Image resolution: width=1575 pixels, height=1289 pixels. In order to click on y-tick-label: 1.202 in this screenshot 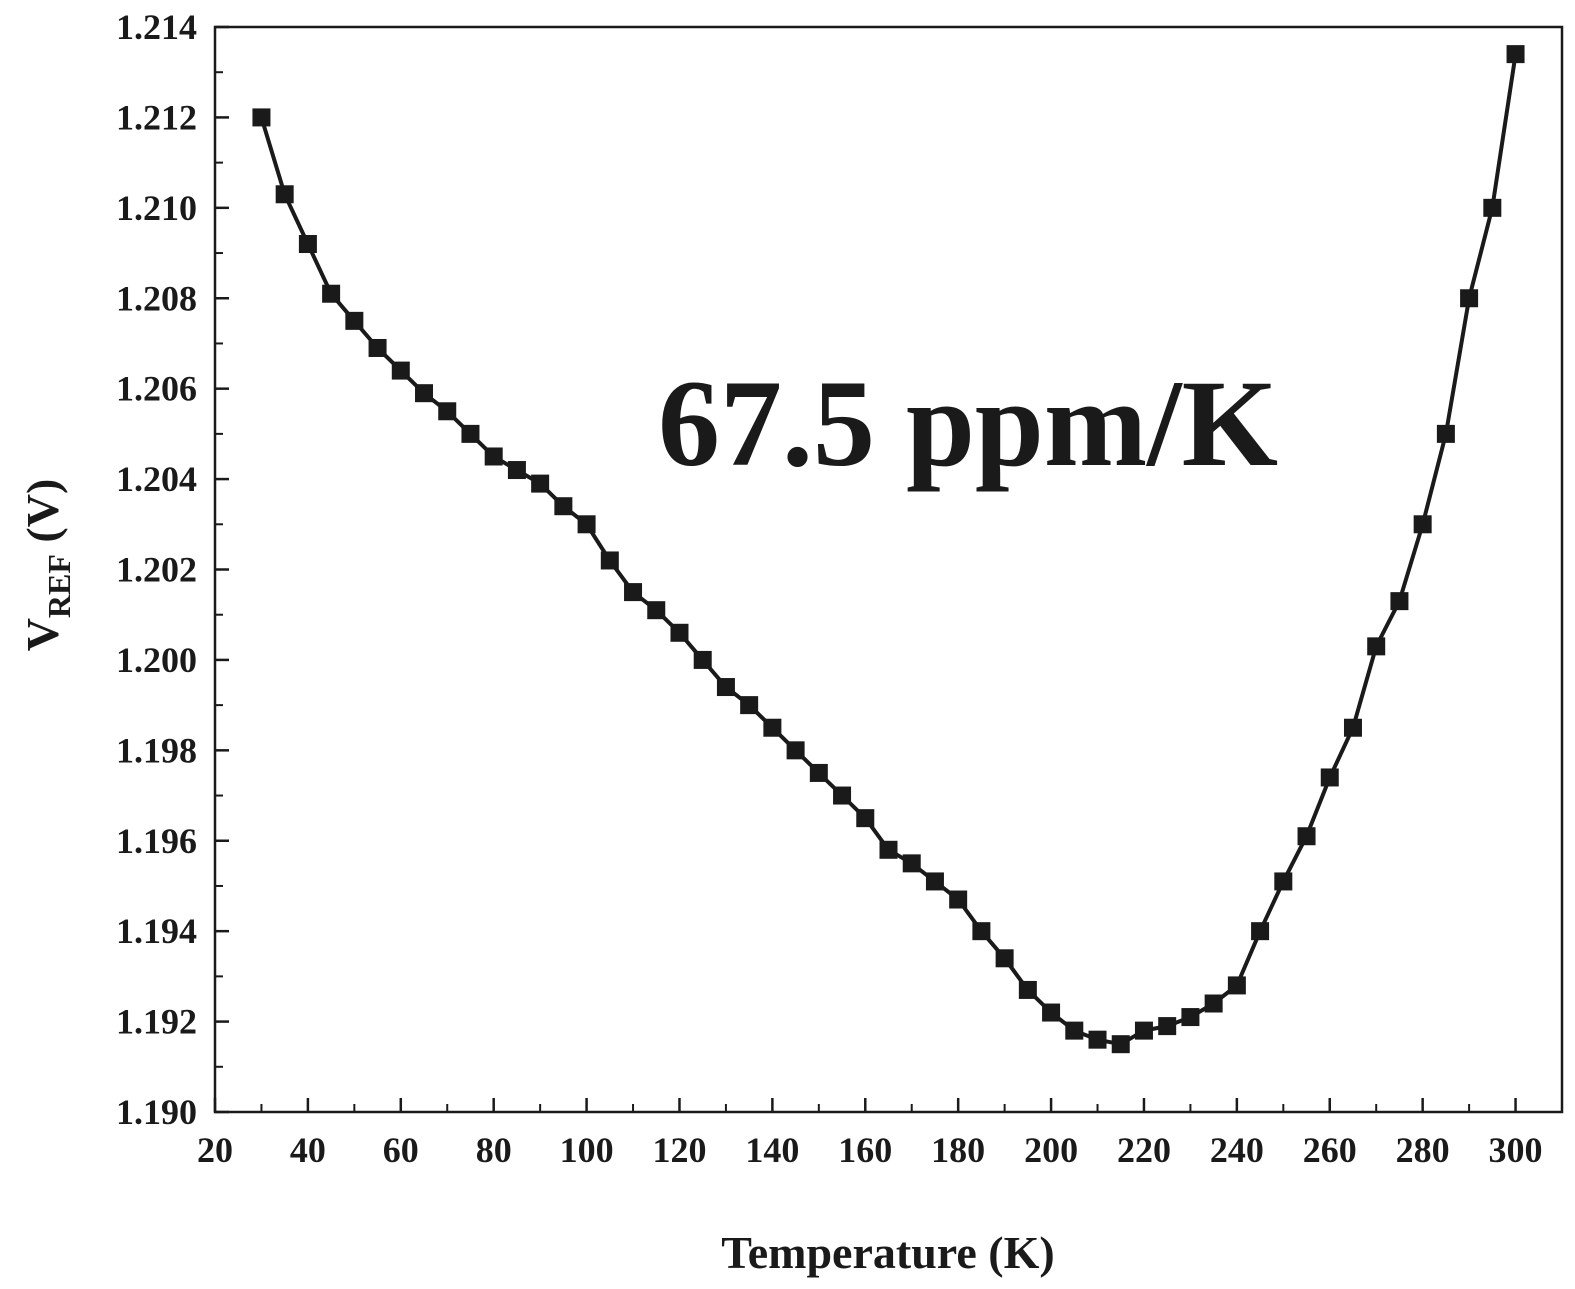, I will do `click(156, 570)`.